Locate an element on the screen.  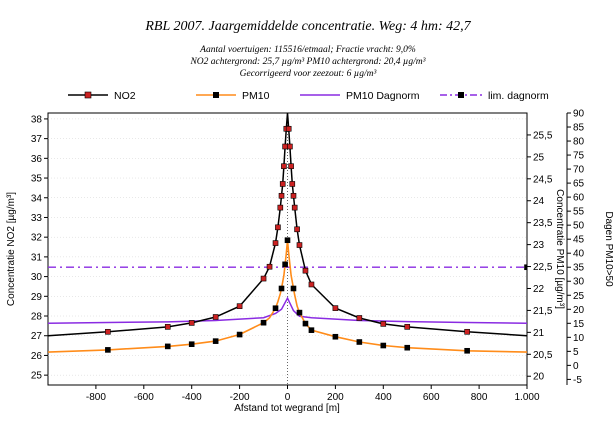
y-right2-tick-label-5: 20 is located at coordinates (579, 310).